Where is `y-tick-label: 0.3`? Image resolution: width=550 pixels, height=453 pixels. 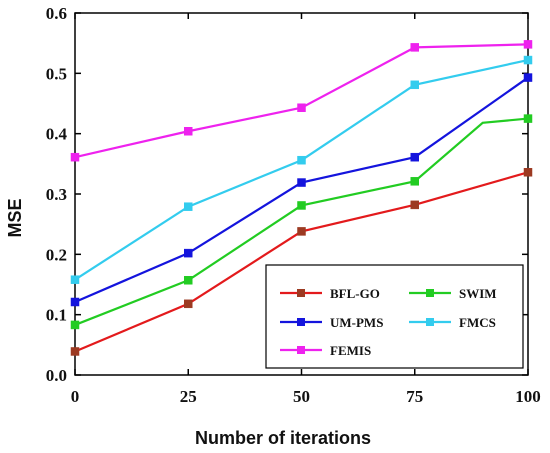 y-tick-label: 0.3 is located at coordinates (56, 194).